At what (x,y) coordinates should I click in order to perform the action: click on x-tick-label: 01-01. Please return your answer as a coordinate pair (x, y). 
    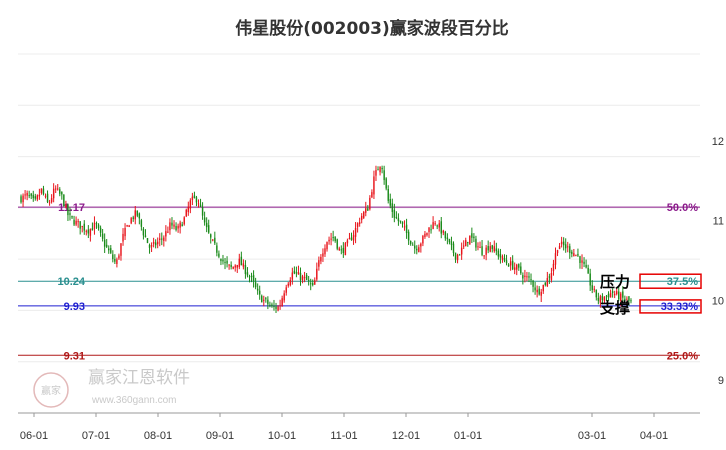
    Looking at the image, I should click on (468, 436).